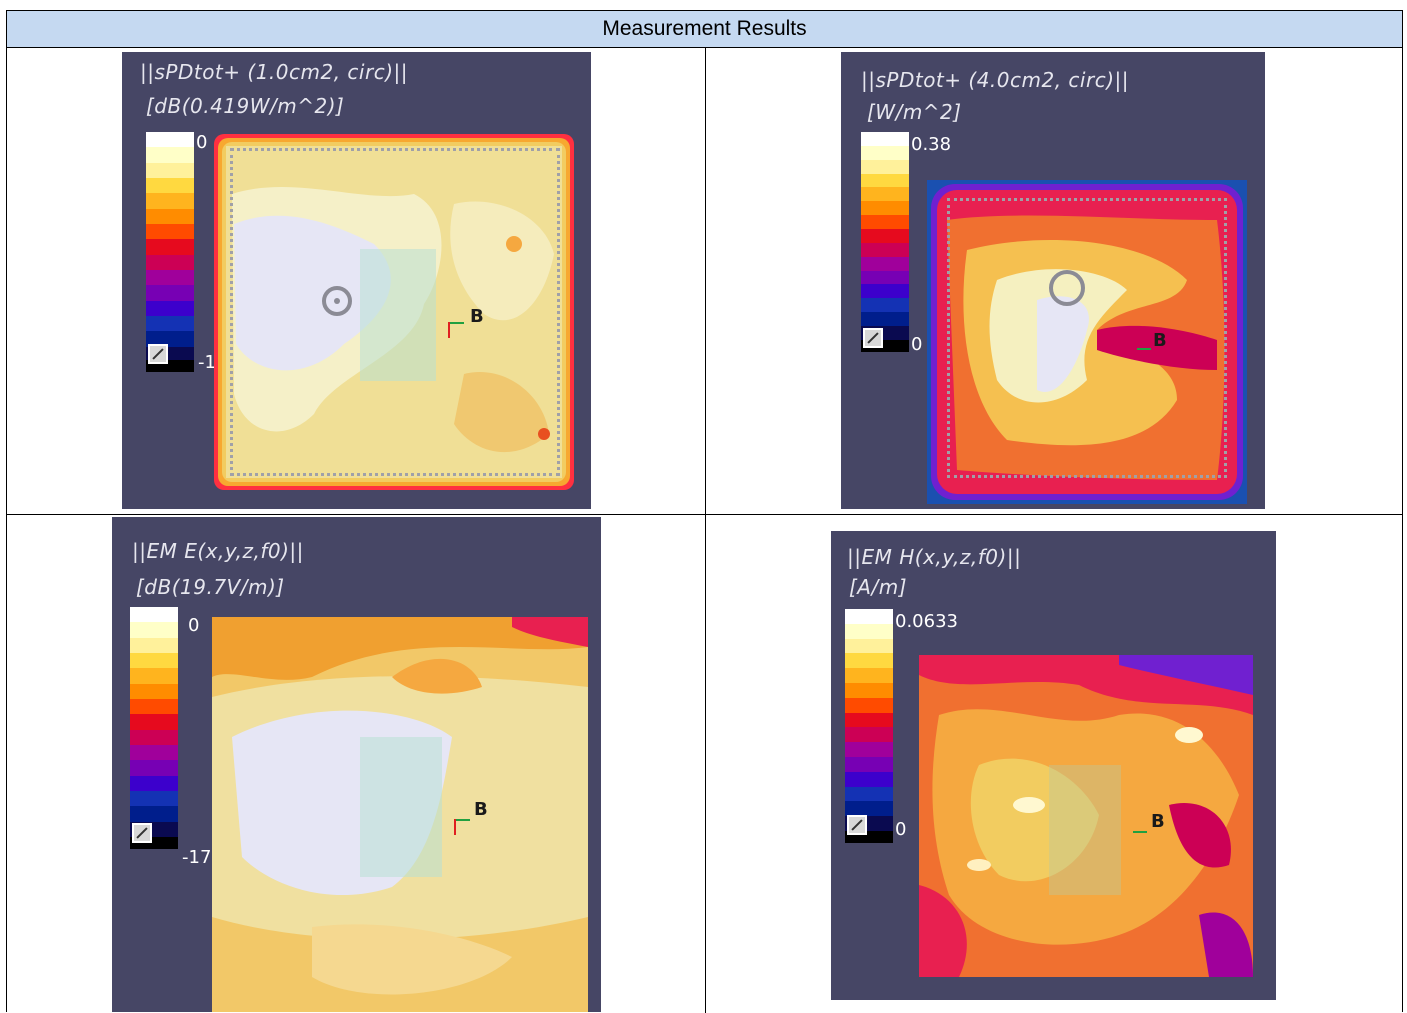 The image size is (1407, 1013). What do you see at coordinates (931, 144) in the screenshot?
I see `colorbar-max-label: 0.38` at bounding box center [931, 144].